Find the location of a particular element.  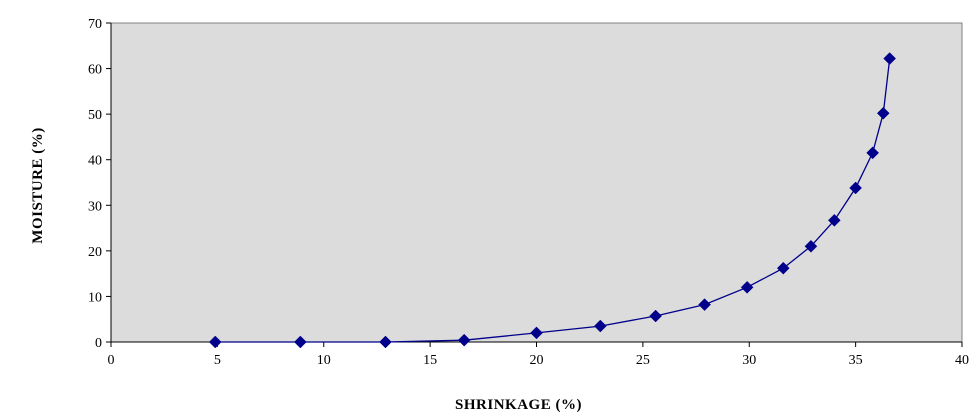

x-tick-label: 25 is located at coordinates (643, 360).